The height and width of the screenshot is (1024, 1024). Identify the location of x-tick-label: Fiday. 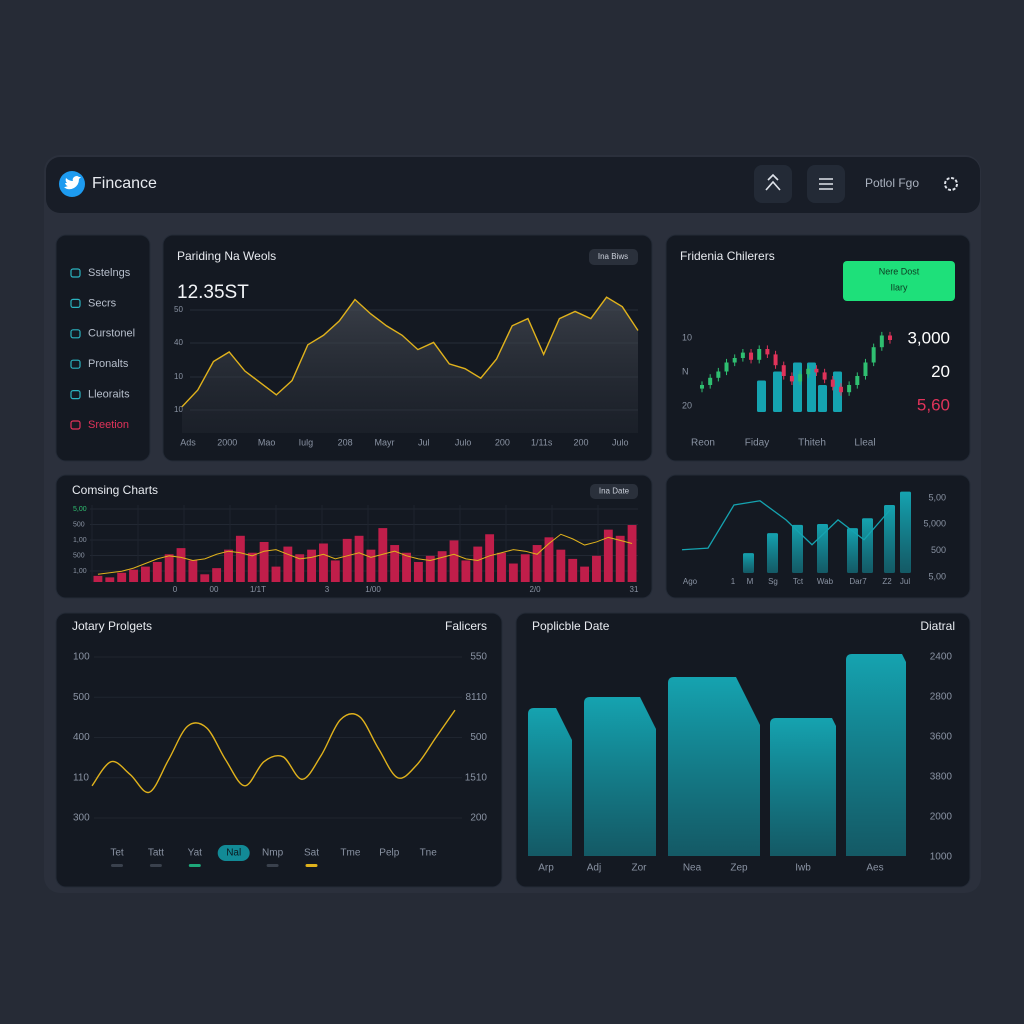
(757, 443).